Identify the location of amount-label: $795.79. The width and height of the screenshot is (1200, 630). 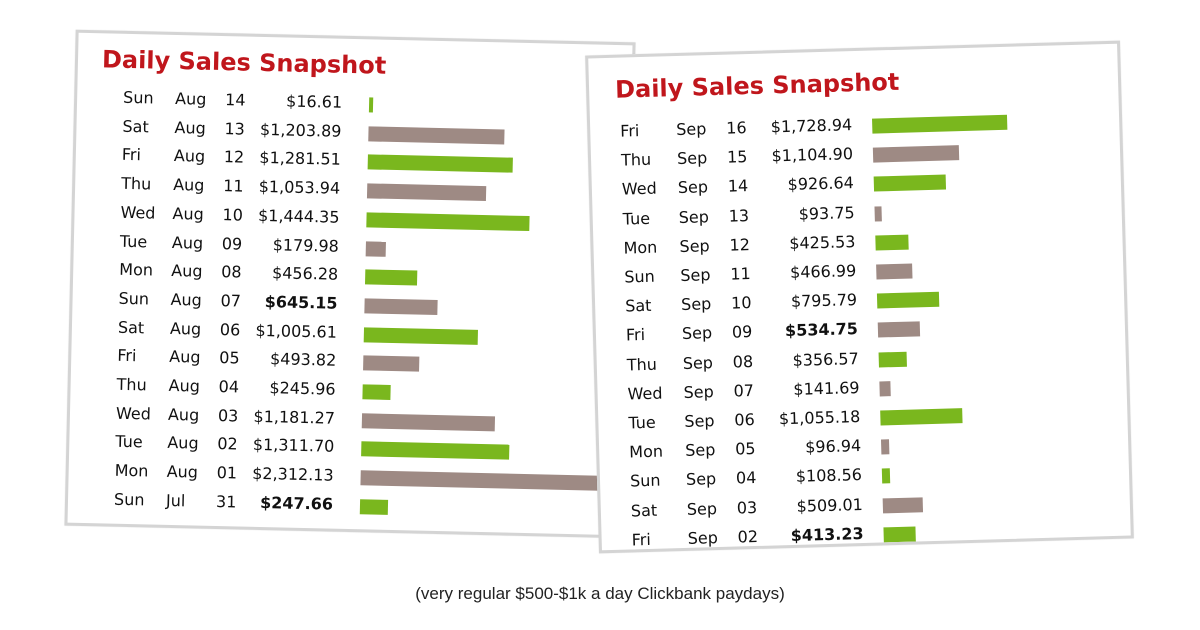
(824, 301).